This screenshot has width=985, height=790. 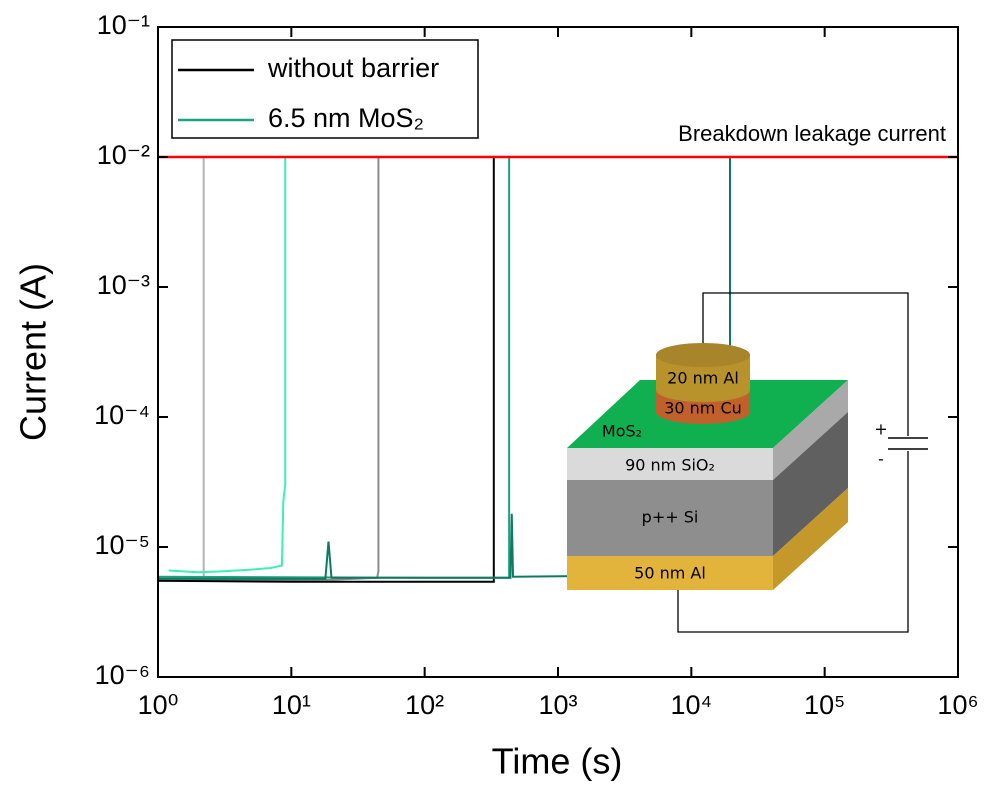 What do you see at coordinates (557, 705) in the screenshot?
I see `x-tick-label: 10³` at bounding box center [557, 705].